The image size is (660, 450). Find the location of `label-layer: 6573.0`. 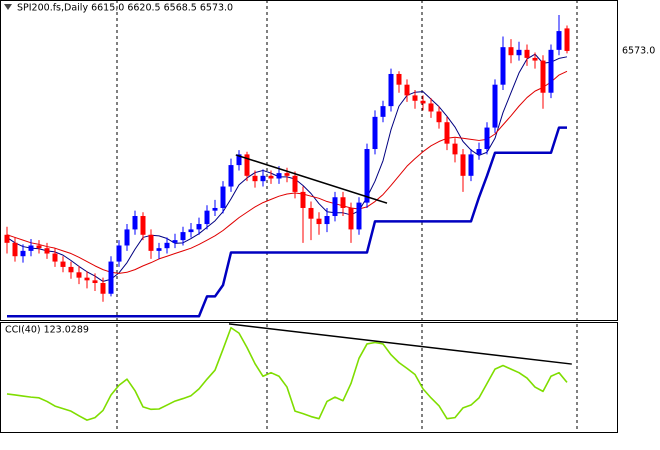

label-layer: 6573.0 is located at coordinates (638, 50).